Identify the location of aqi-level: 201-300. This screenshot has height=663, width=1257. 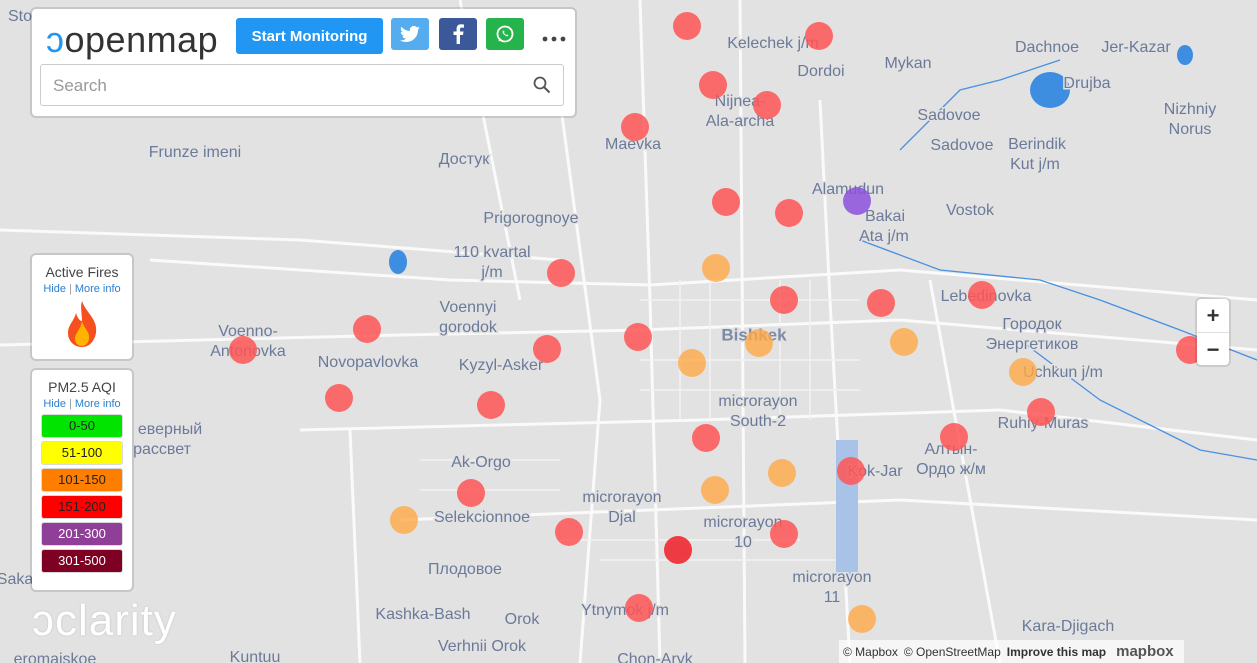
(82, 534).